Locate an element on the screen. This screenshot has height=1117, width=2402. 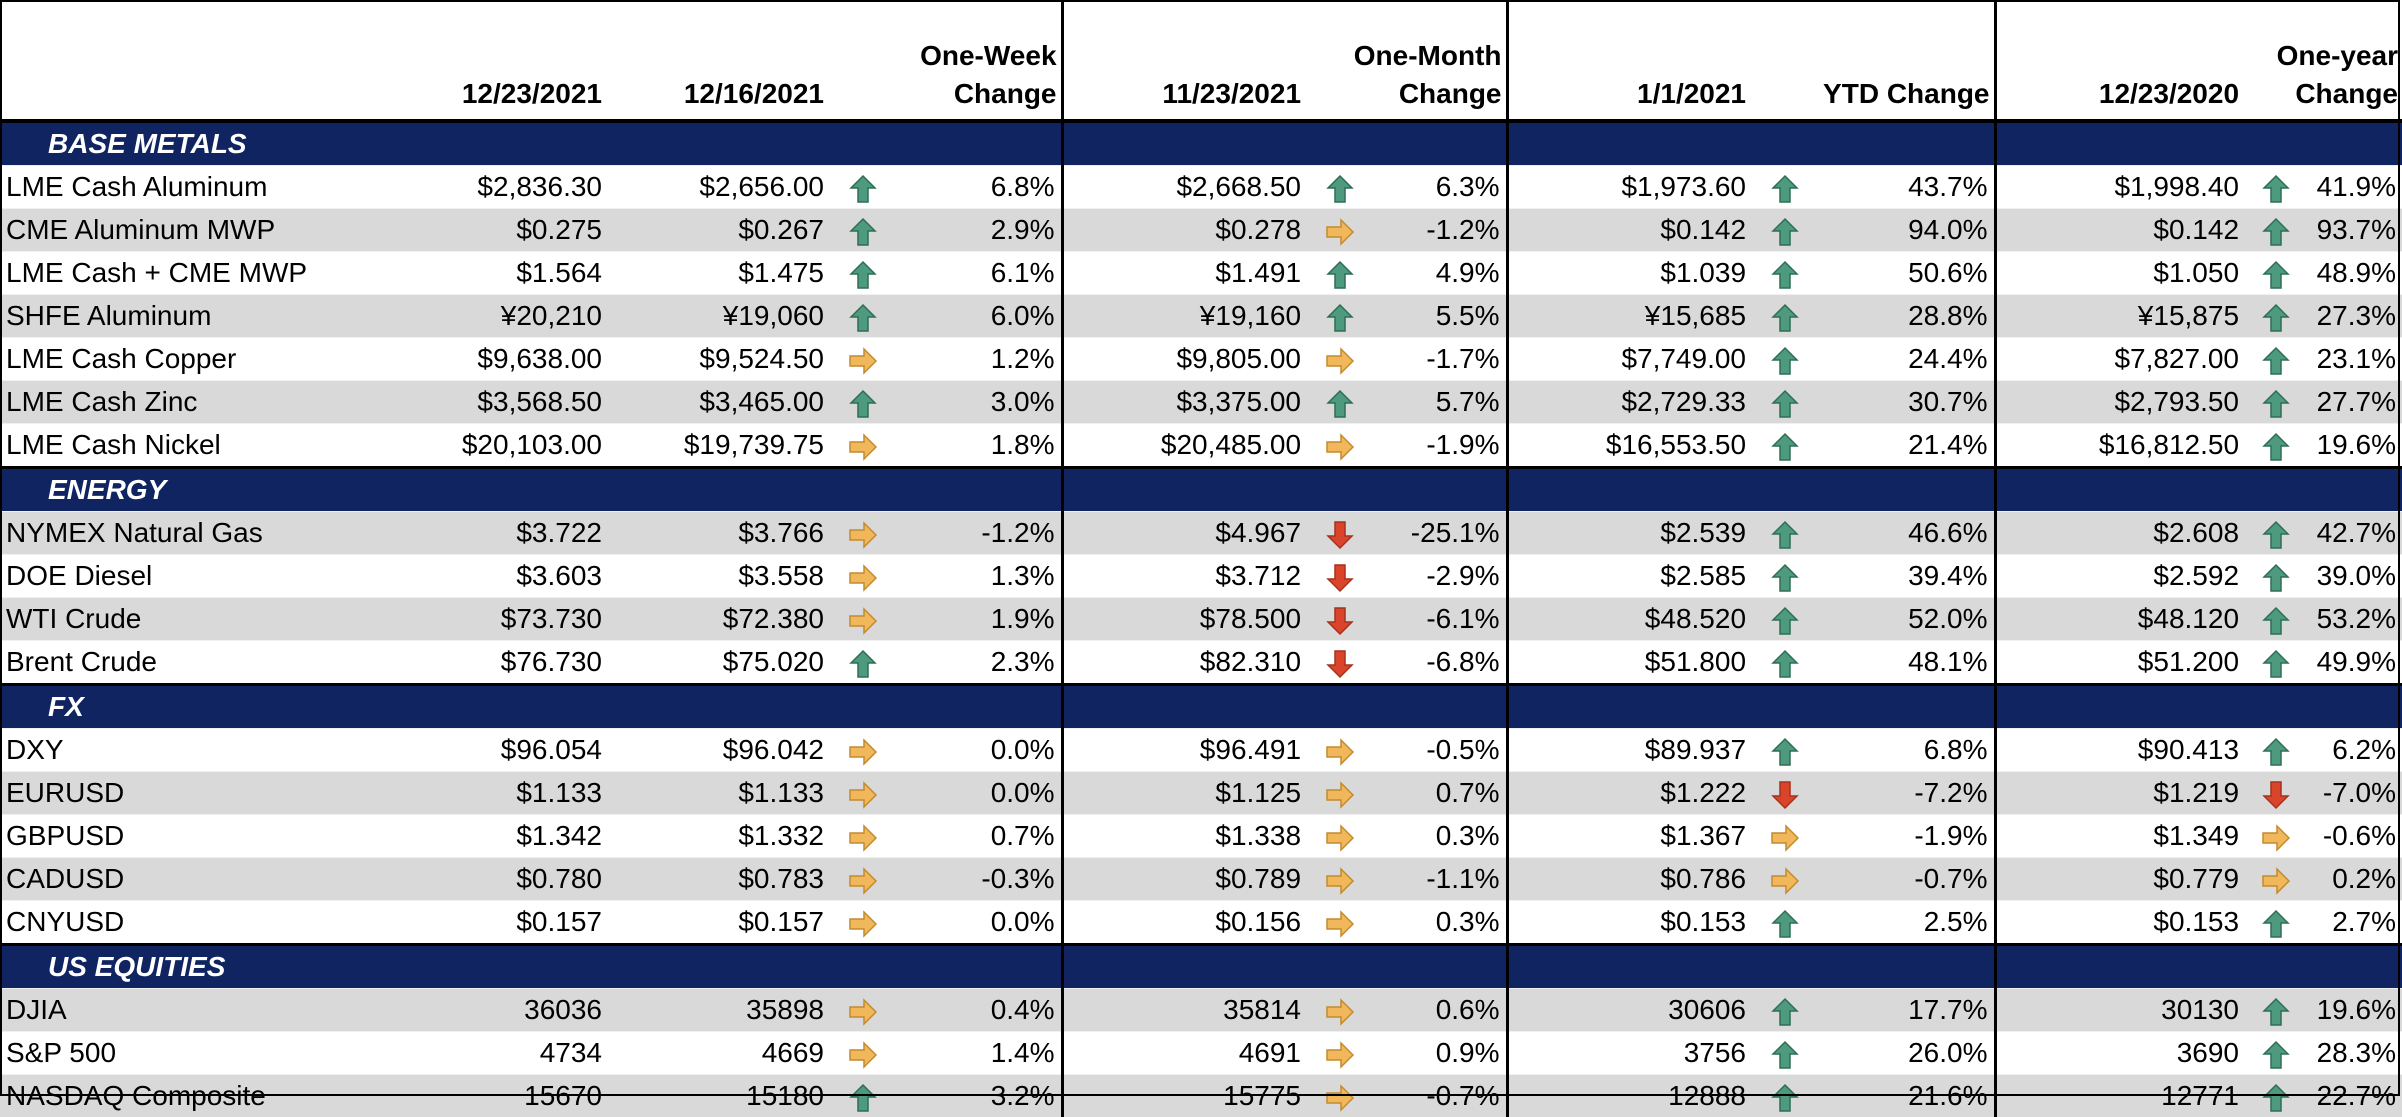
value-current: ¥20,210 is located at coordinates (489, 316).